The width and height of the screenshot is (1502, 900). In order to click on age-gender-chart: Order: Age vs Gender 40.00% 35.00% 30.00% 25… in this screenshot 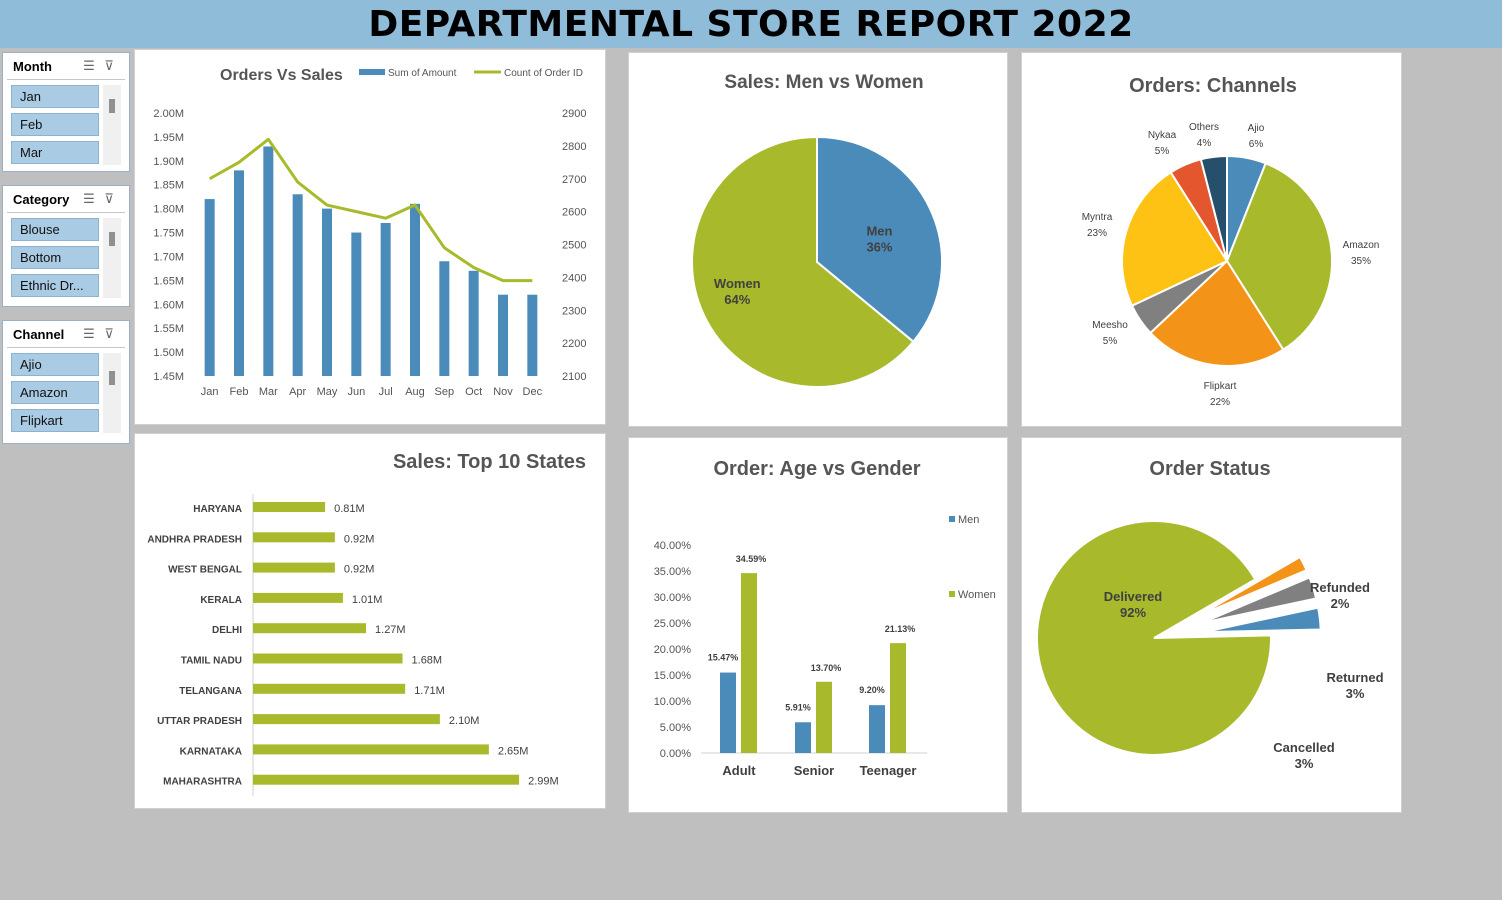, I will do `click(825, 618)`.